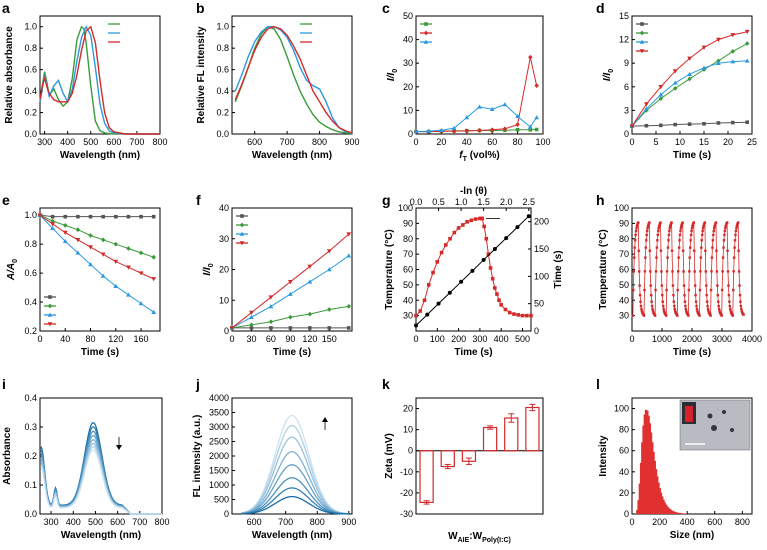  What do you see at coordinates (479, 339) in the screenshot?
I see `x-tick-label-g: 300` at bounding box center [479, 339].